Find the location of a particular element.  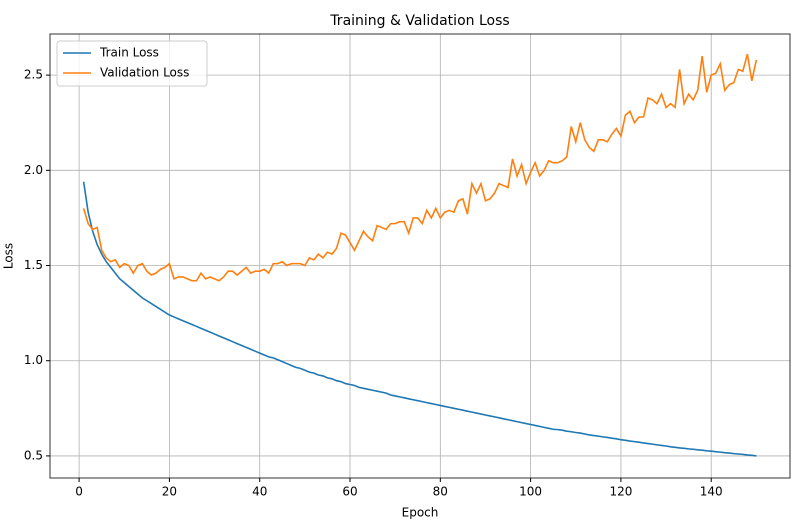

x-tick-label: 60 is located at coordinates (349, 492).